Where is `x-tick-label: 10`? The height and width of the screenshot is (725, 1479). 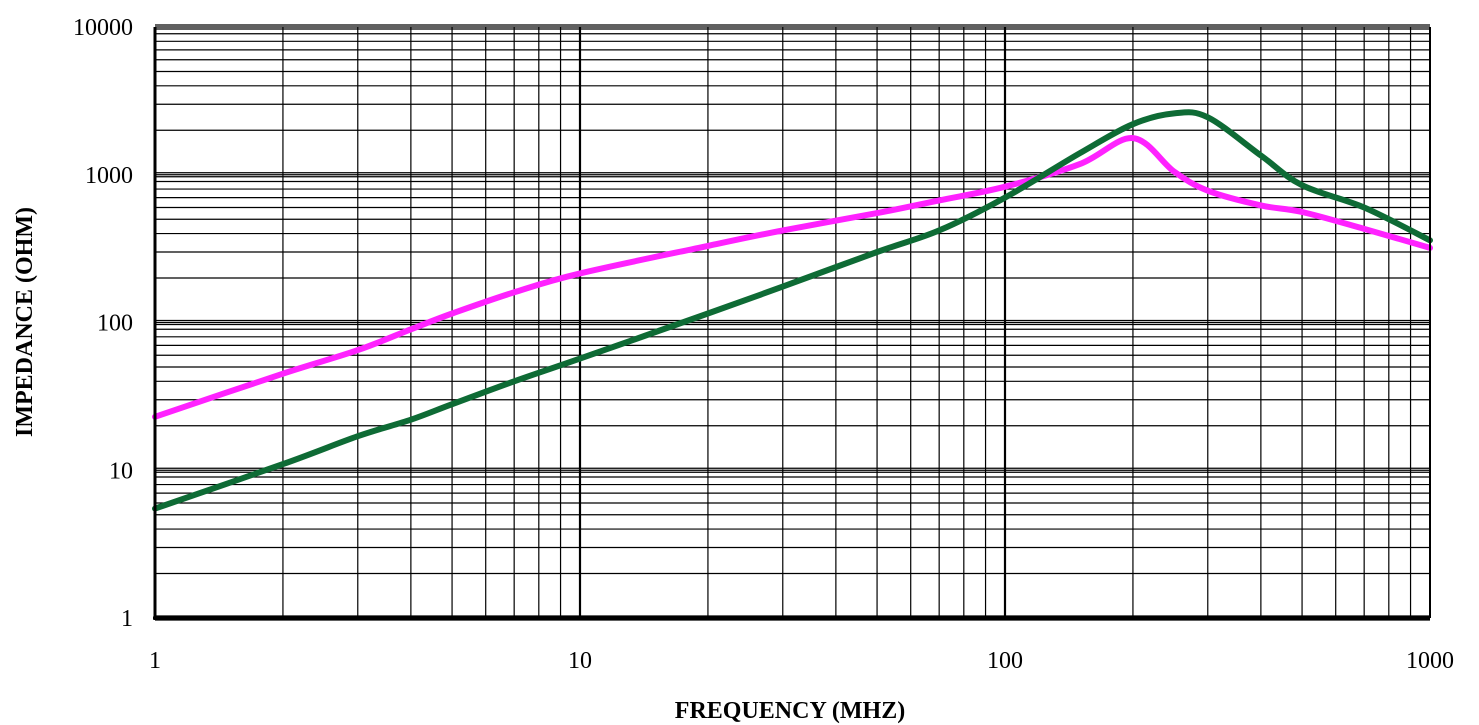 x-tick-label: 10 is located at coordinates (580, 661).